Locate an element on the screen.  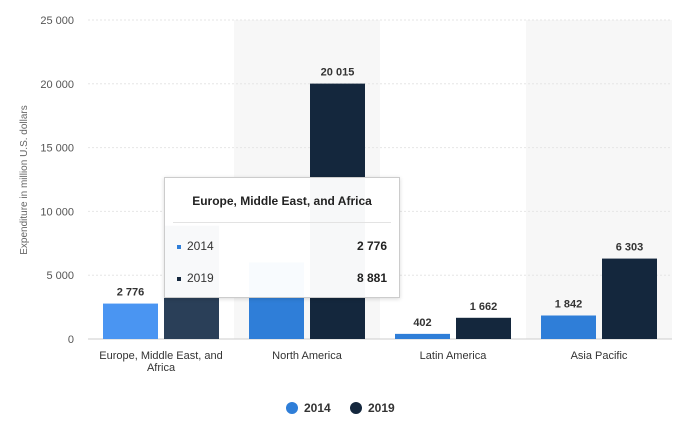
legend-marker-2019 is located at coordinates (356, 408).